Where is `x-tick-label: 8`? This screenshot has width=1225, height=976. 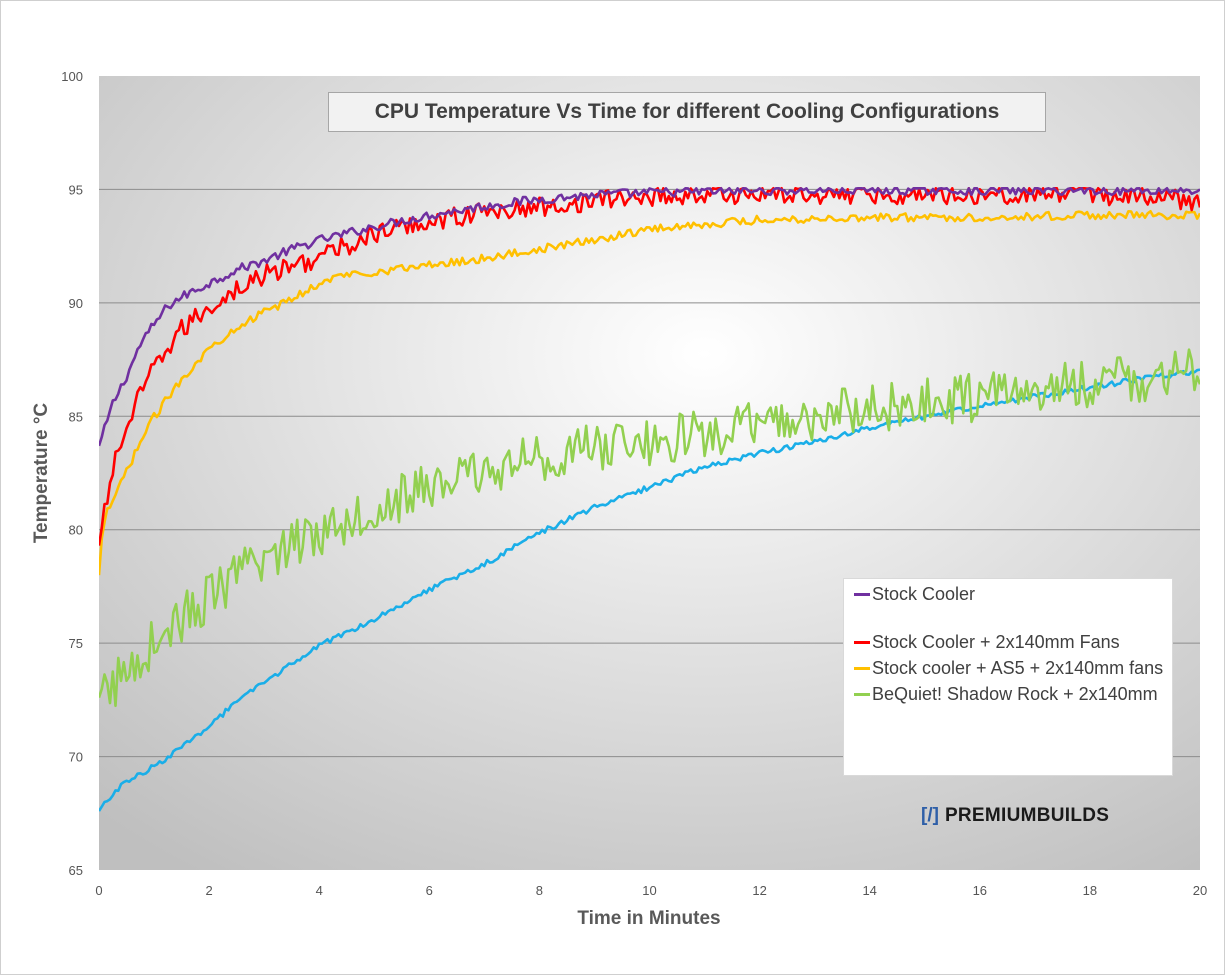 x-tick-label: 8 is located at coordinates (539, 890).